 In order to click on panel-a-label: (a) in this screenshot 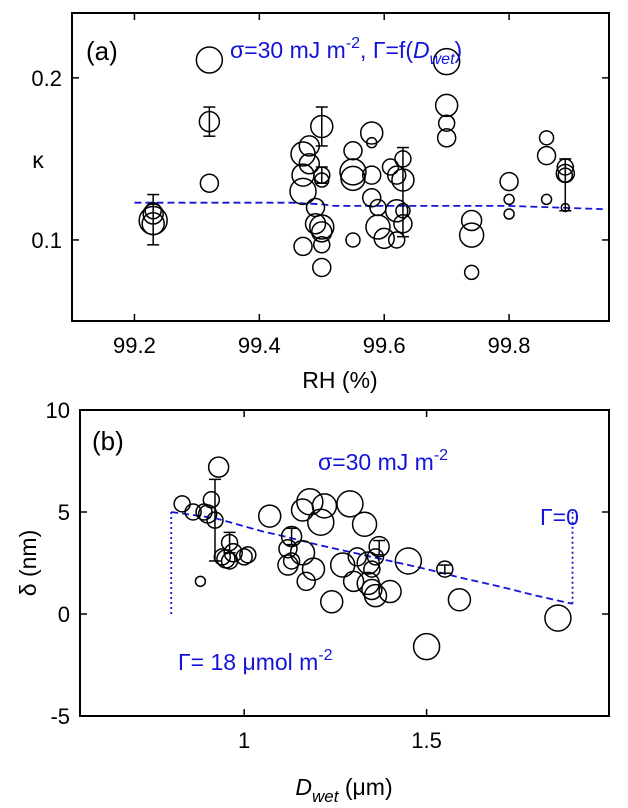, I will do `click(102, 51)`.